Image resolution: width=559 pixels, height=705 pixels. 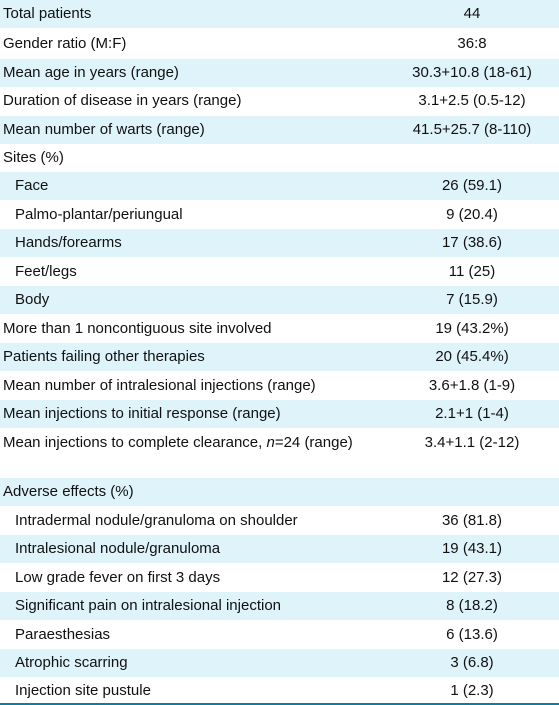 I want to click on row-value: 11 (25), so click(x=472, y=271).